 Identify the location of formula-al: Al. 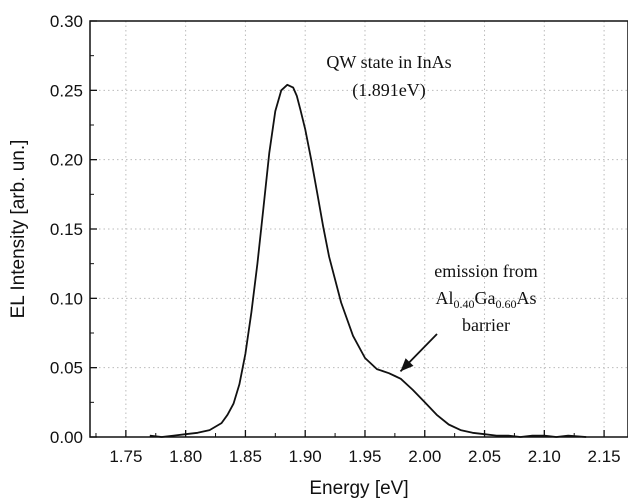
(444, 298).